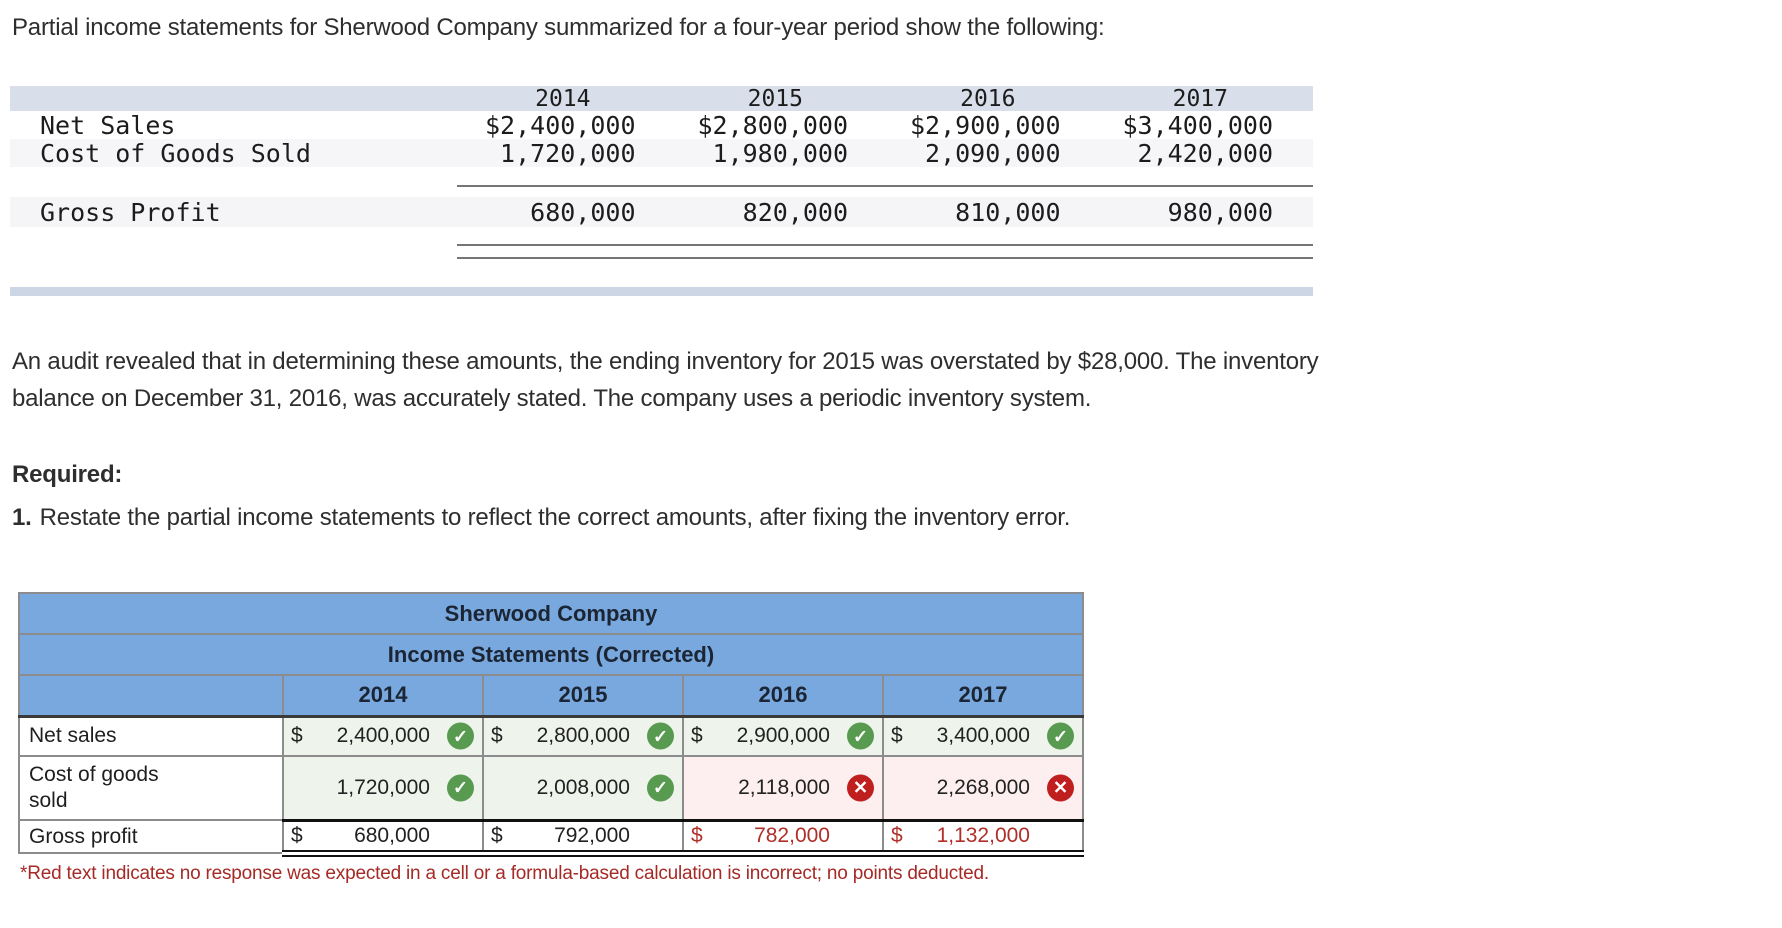 The width and height of the screenshot is (1782, 928). What do you see at coordinates (151, 736) in the screenshot?
I see `corrected-net-sales-label: Net sales` at bounding box center [151, 736].